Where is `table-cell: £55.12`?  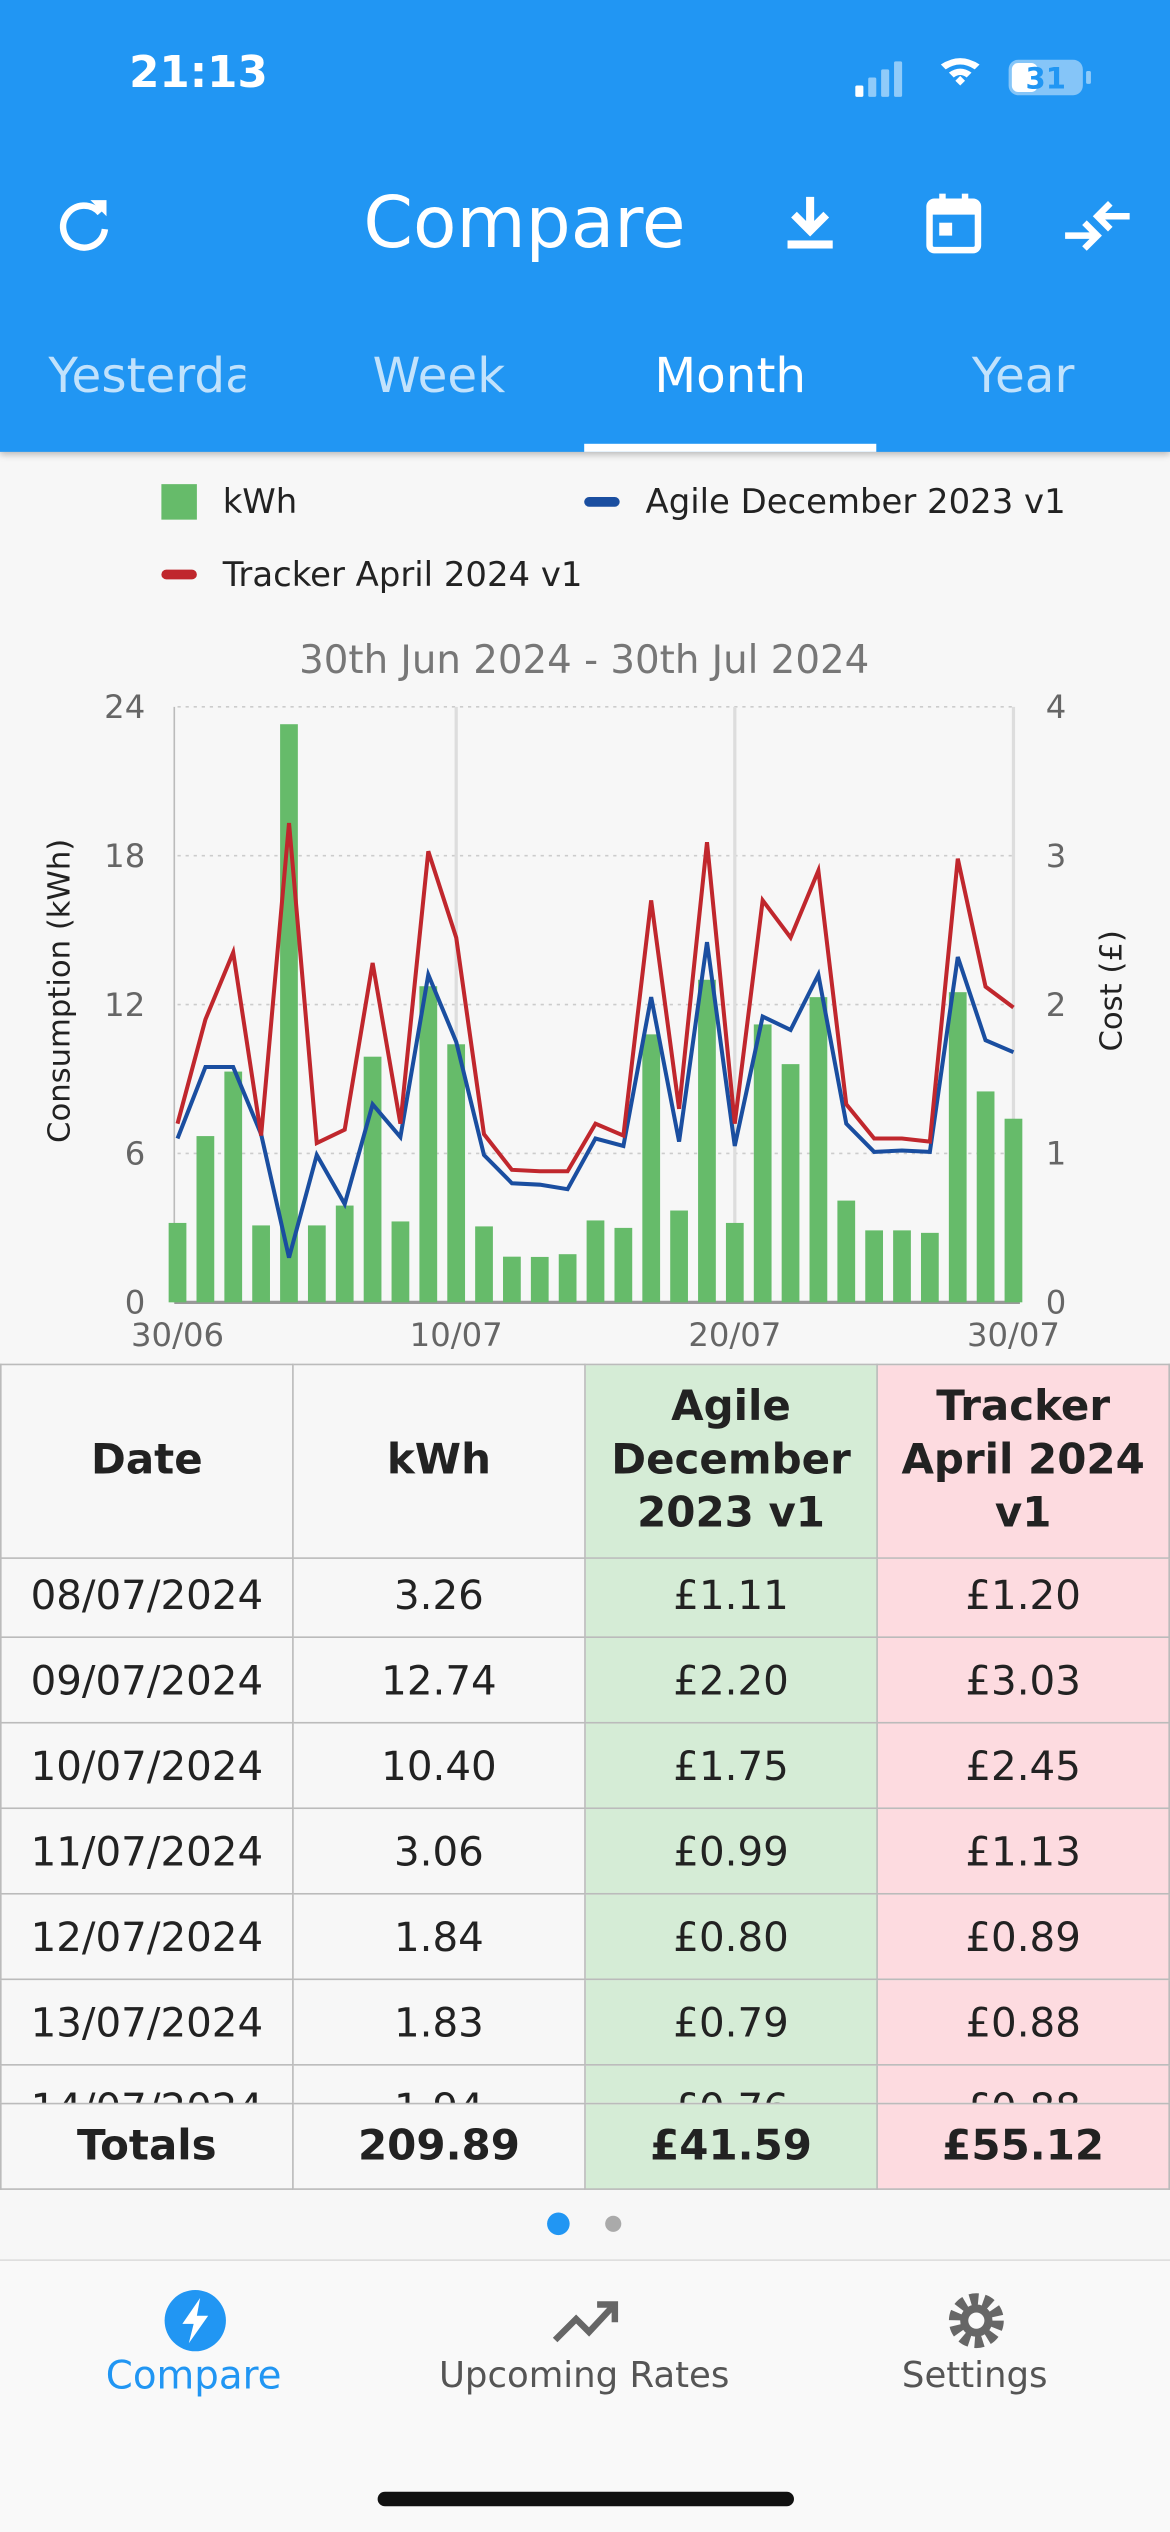 table-cell: £55.12 is located at coordinates (1023, 2146).